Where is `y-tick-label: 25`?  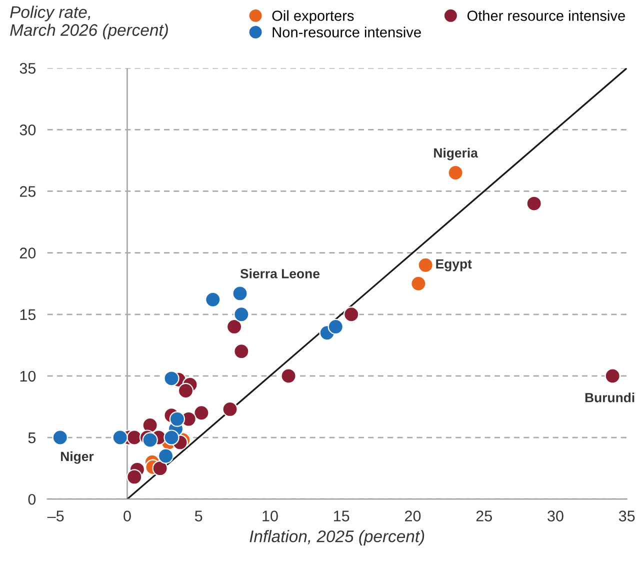 y-tick-label: 25 is located at coordinates (28, 191).